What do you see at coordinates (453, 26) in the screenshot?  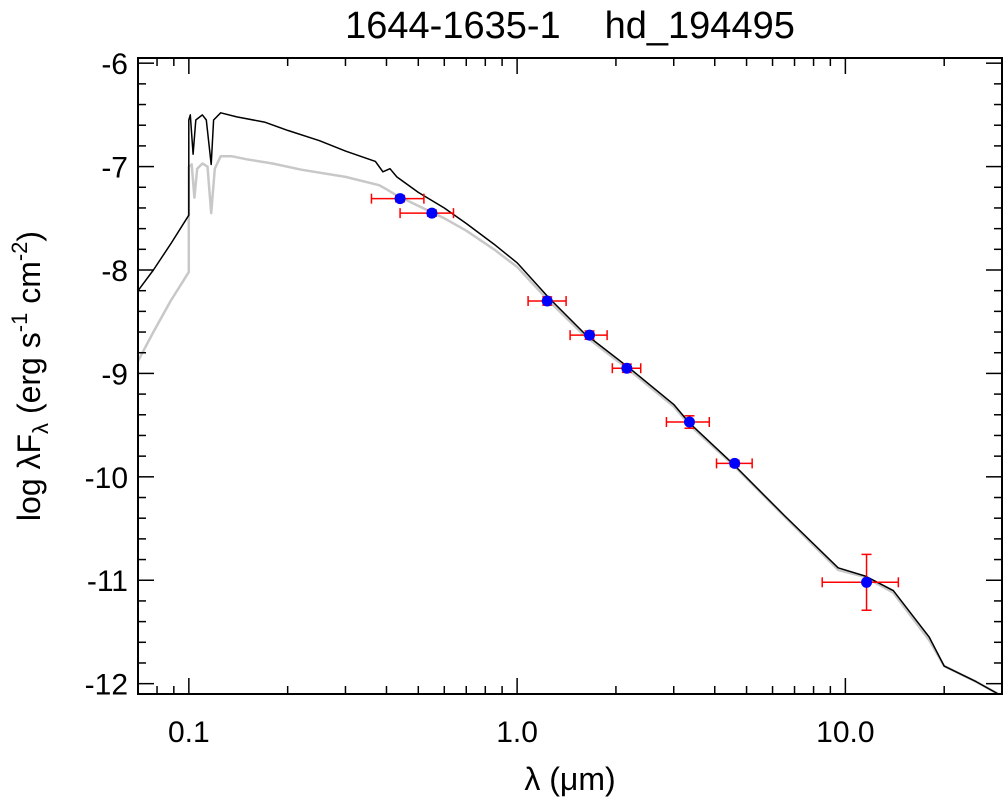 I see `chart-title-id: 1644-1635-1` at bounding box center [453, 26].